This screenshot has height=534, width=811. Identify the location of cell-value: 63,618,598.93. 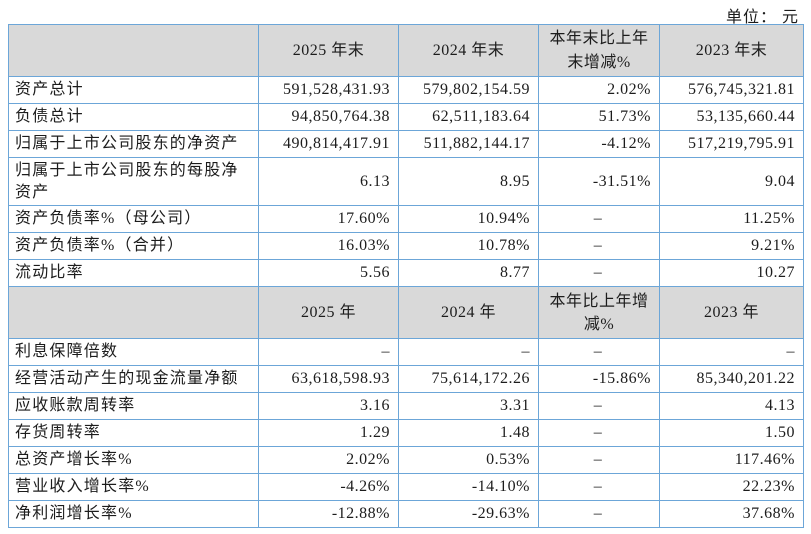
(328, 379).